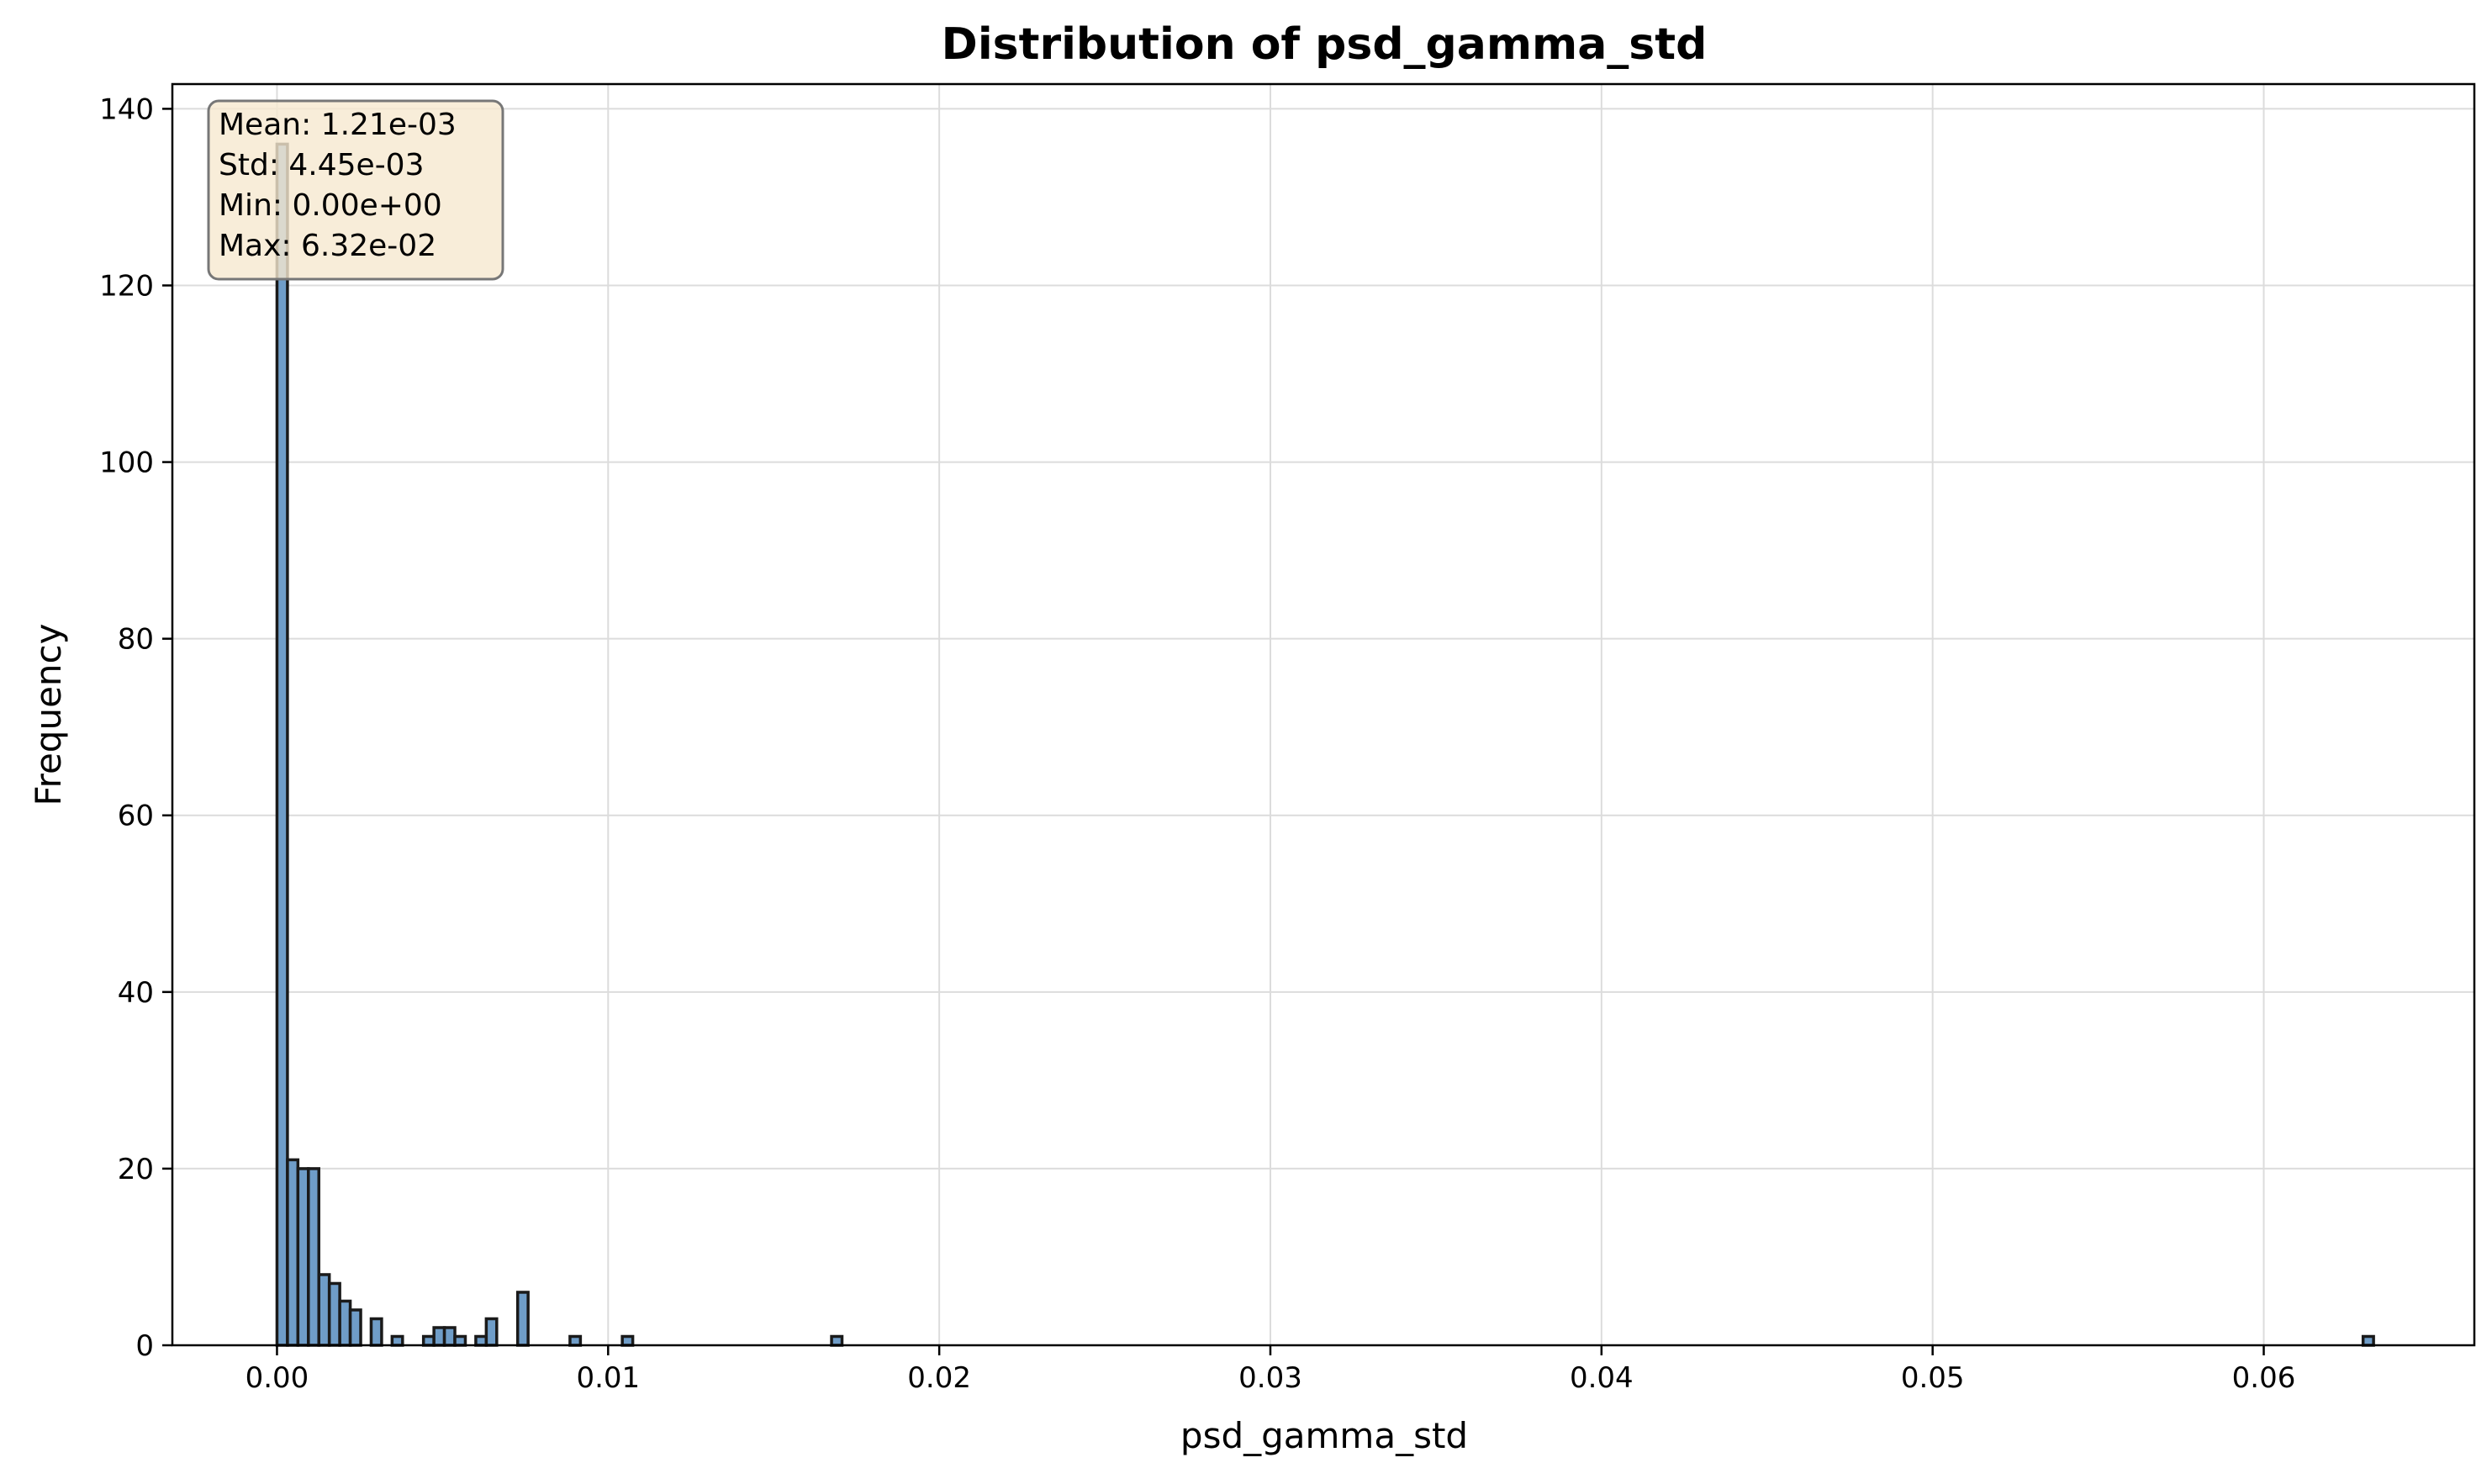  What do you see at coordinates (939, 1378) in the screenshot?
I see `x-tick-label: 0.02` at bounding box center [939, 1378].